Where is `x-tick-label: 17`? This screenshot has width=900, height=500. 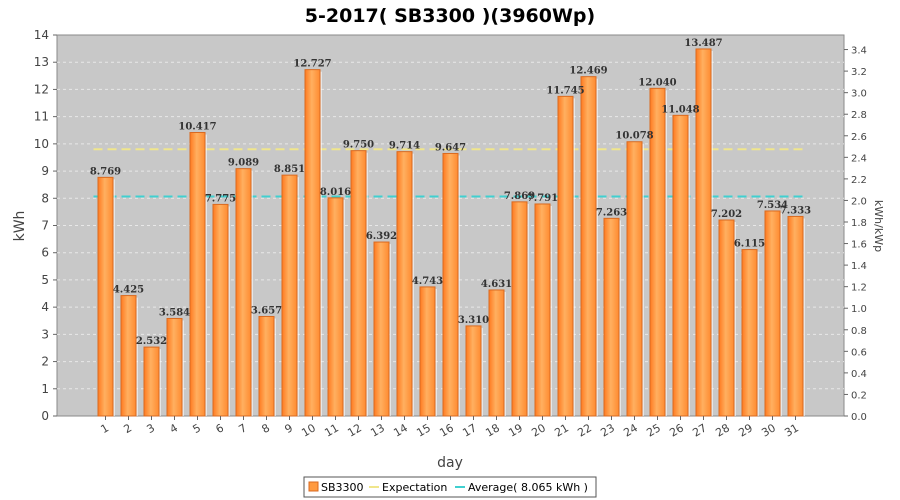 x-tick-label: 17 is located at coordinates (469, 430).